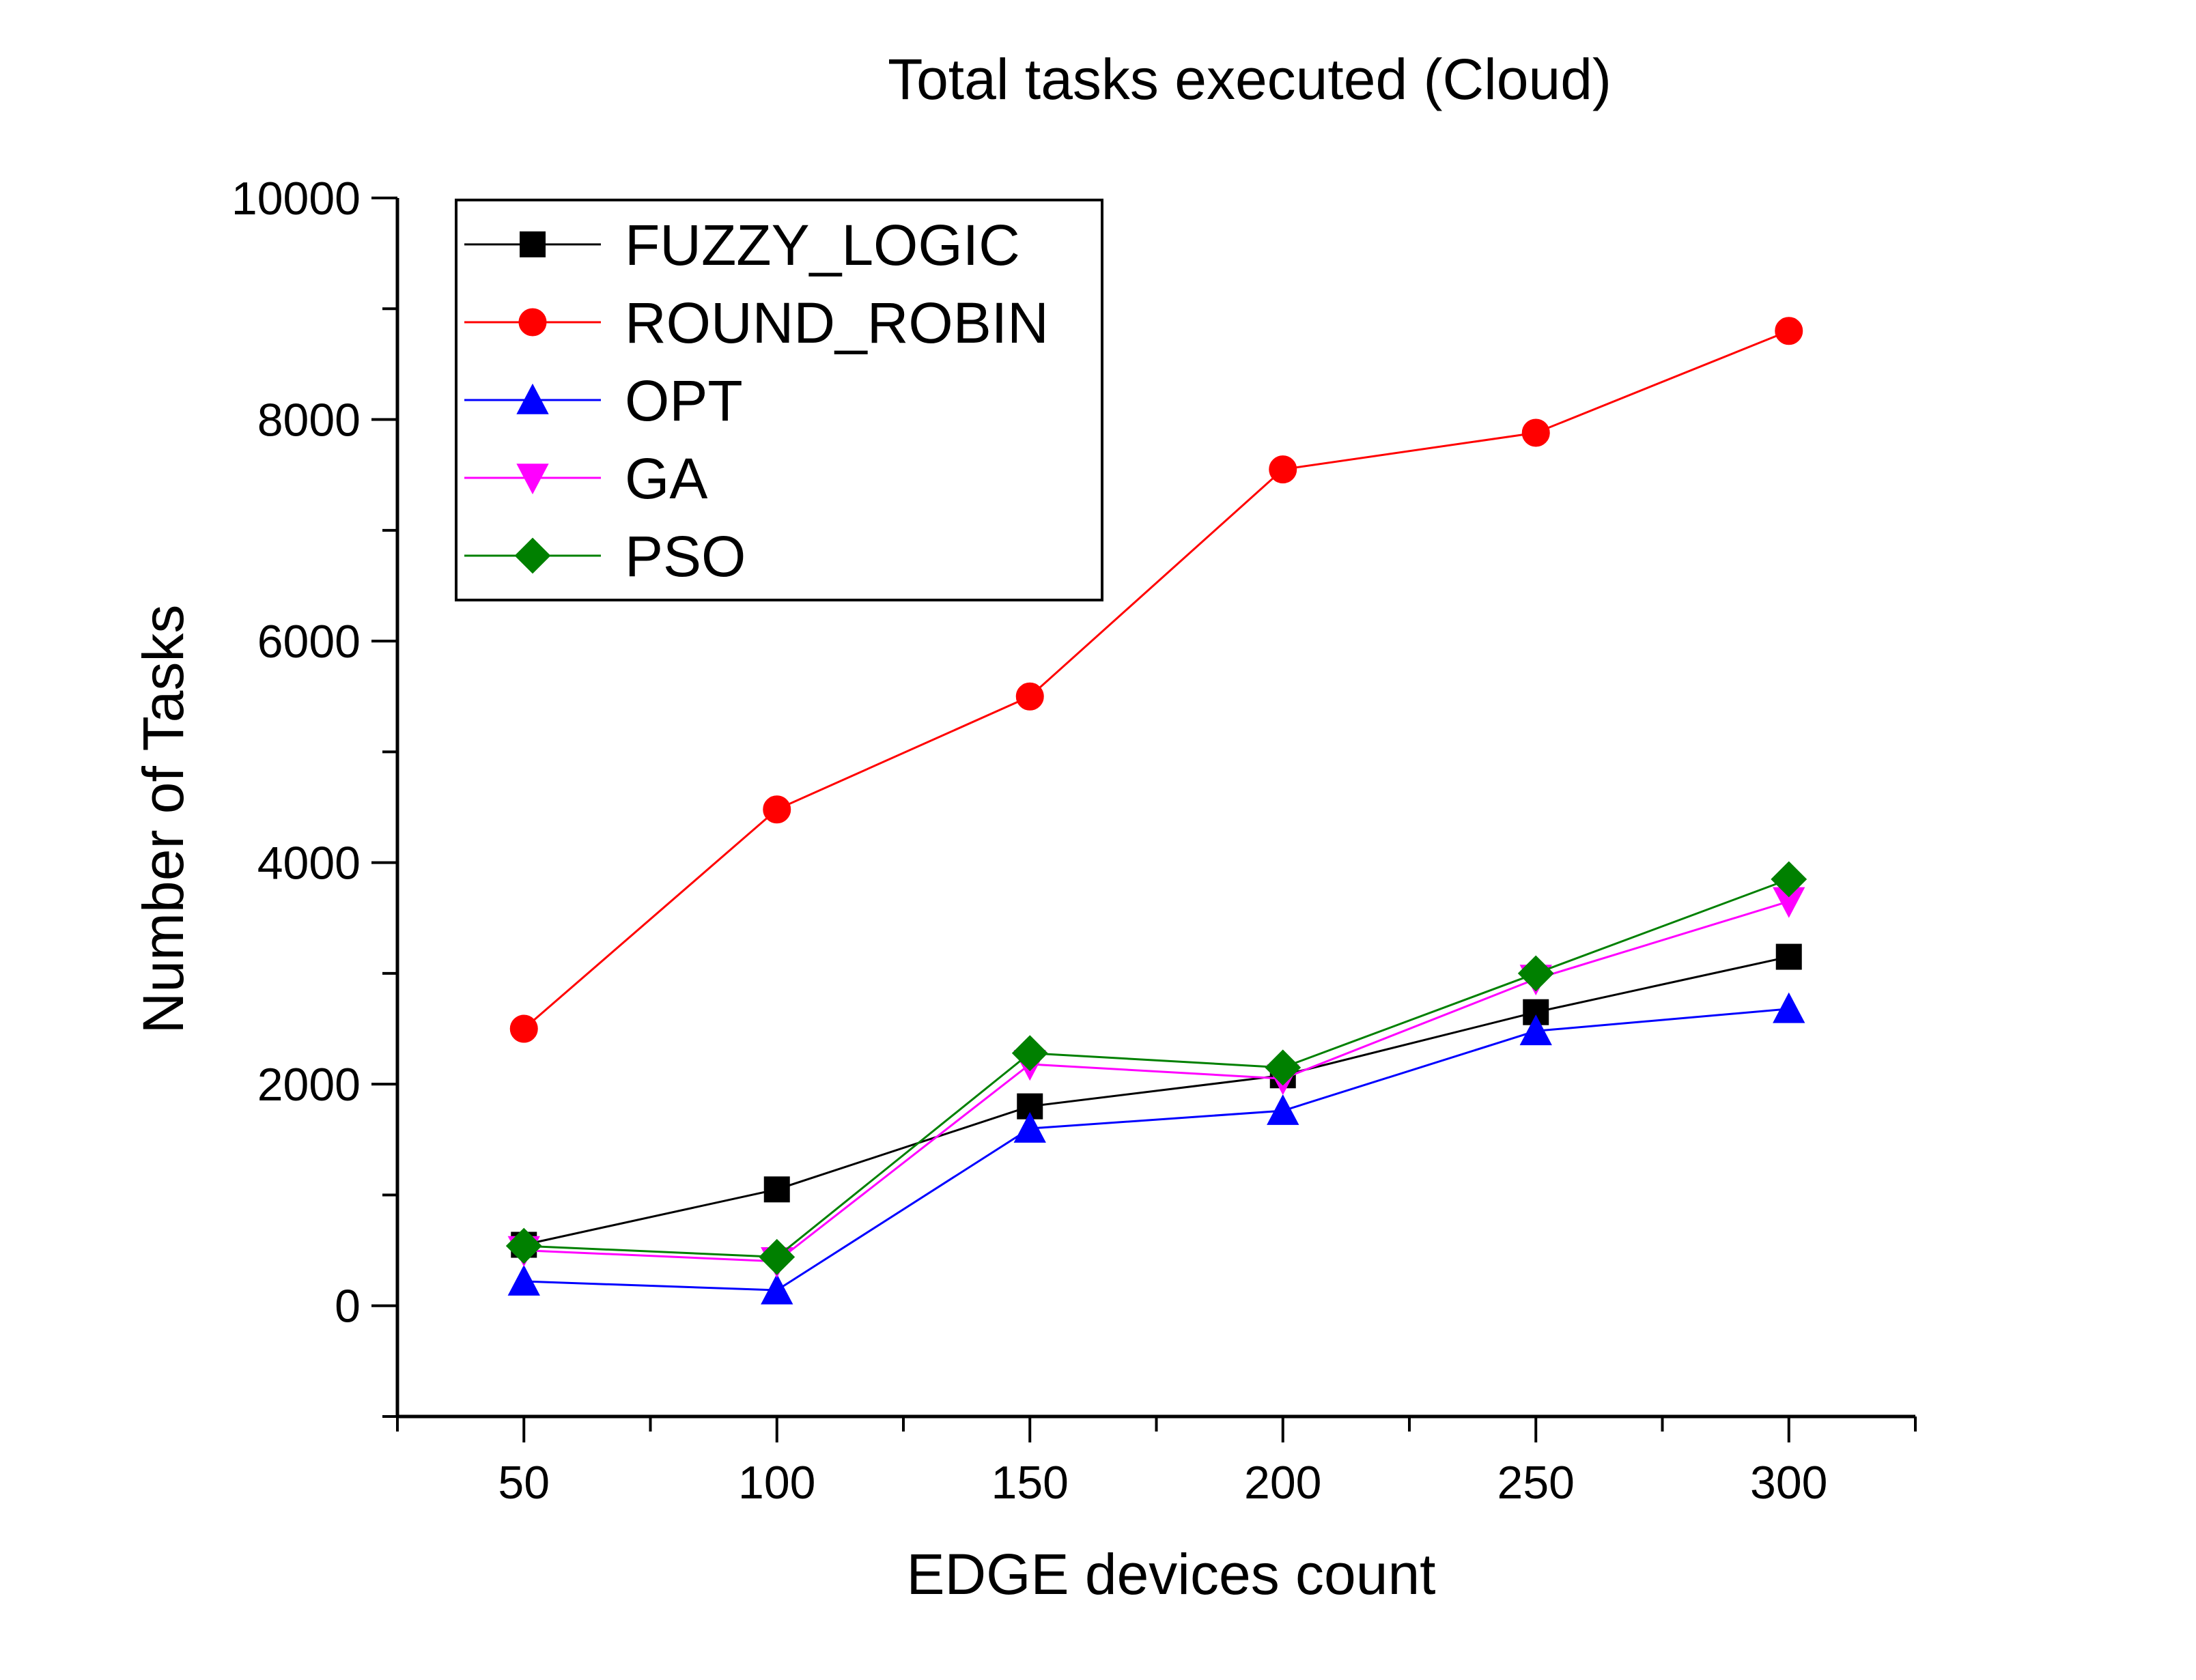 This screenshot has height=1680, width=2196. I want to click on legend-item-fuzzy-logic: FUZZY_LOGIC, so click(742, 245).